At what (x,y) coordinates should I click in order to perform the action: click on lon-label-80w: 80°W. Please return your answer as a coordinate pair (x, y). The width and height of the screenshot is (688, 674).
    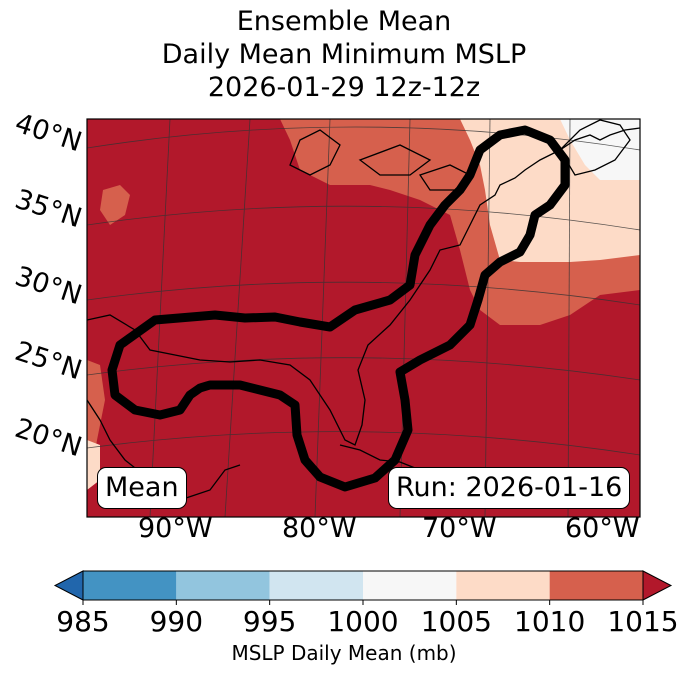
    Looking at the image, I should click on (319, 528).